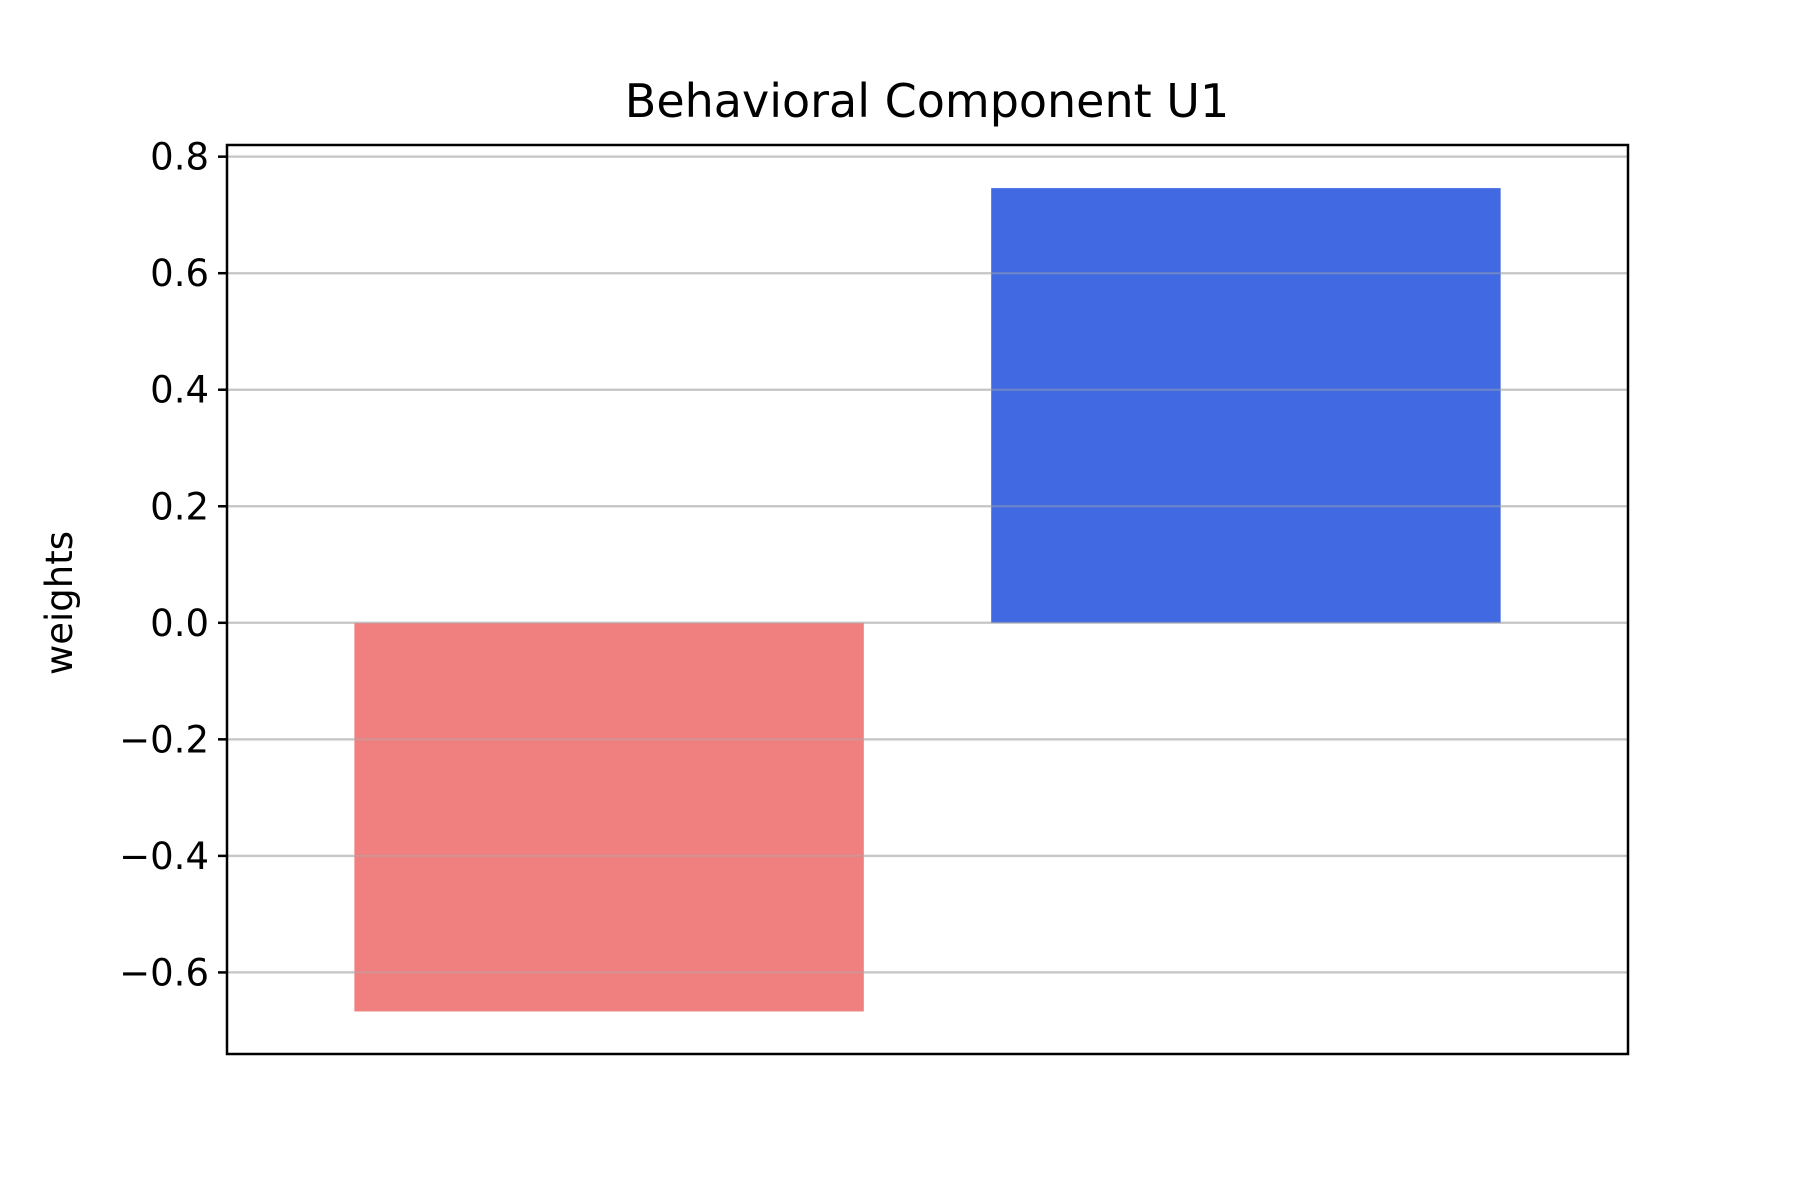  Describe the element at coordinates (59, 603) in the screenshot. I see `y-axis-label: weights` at that location.